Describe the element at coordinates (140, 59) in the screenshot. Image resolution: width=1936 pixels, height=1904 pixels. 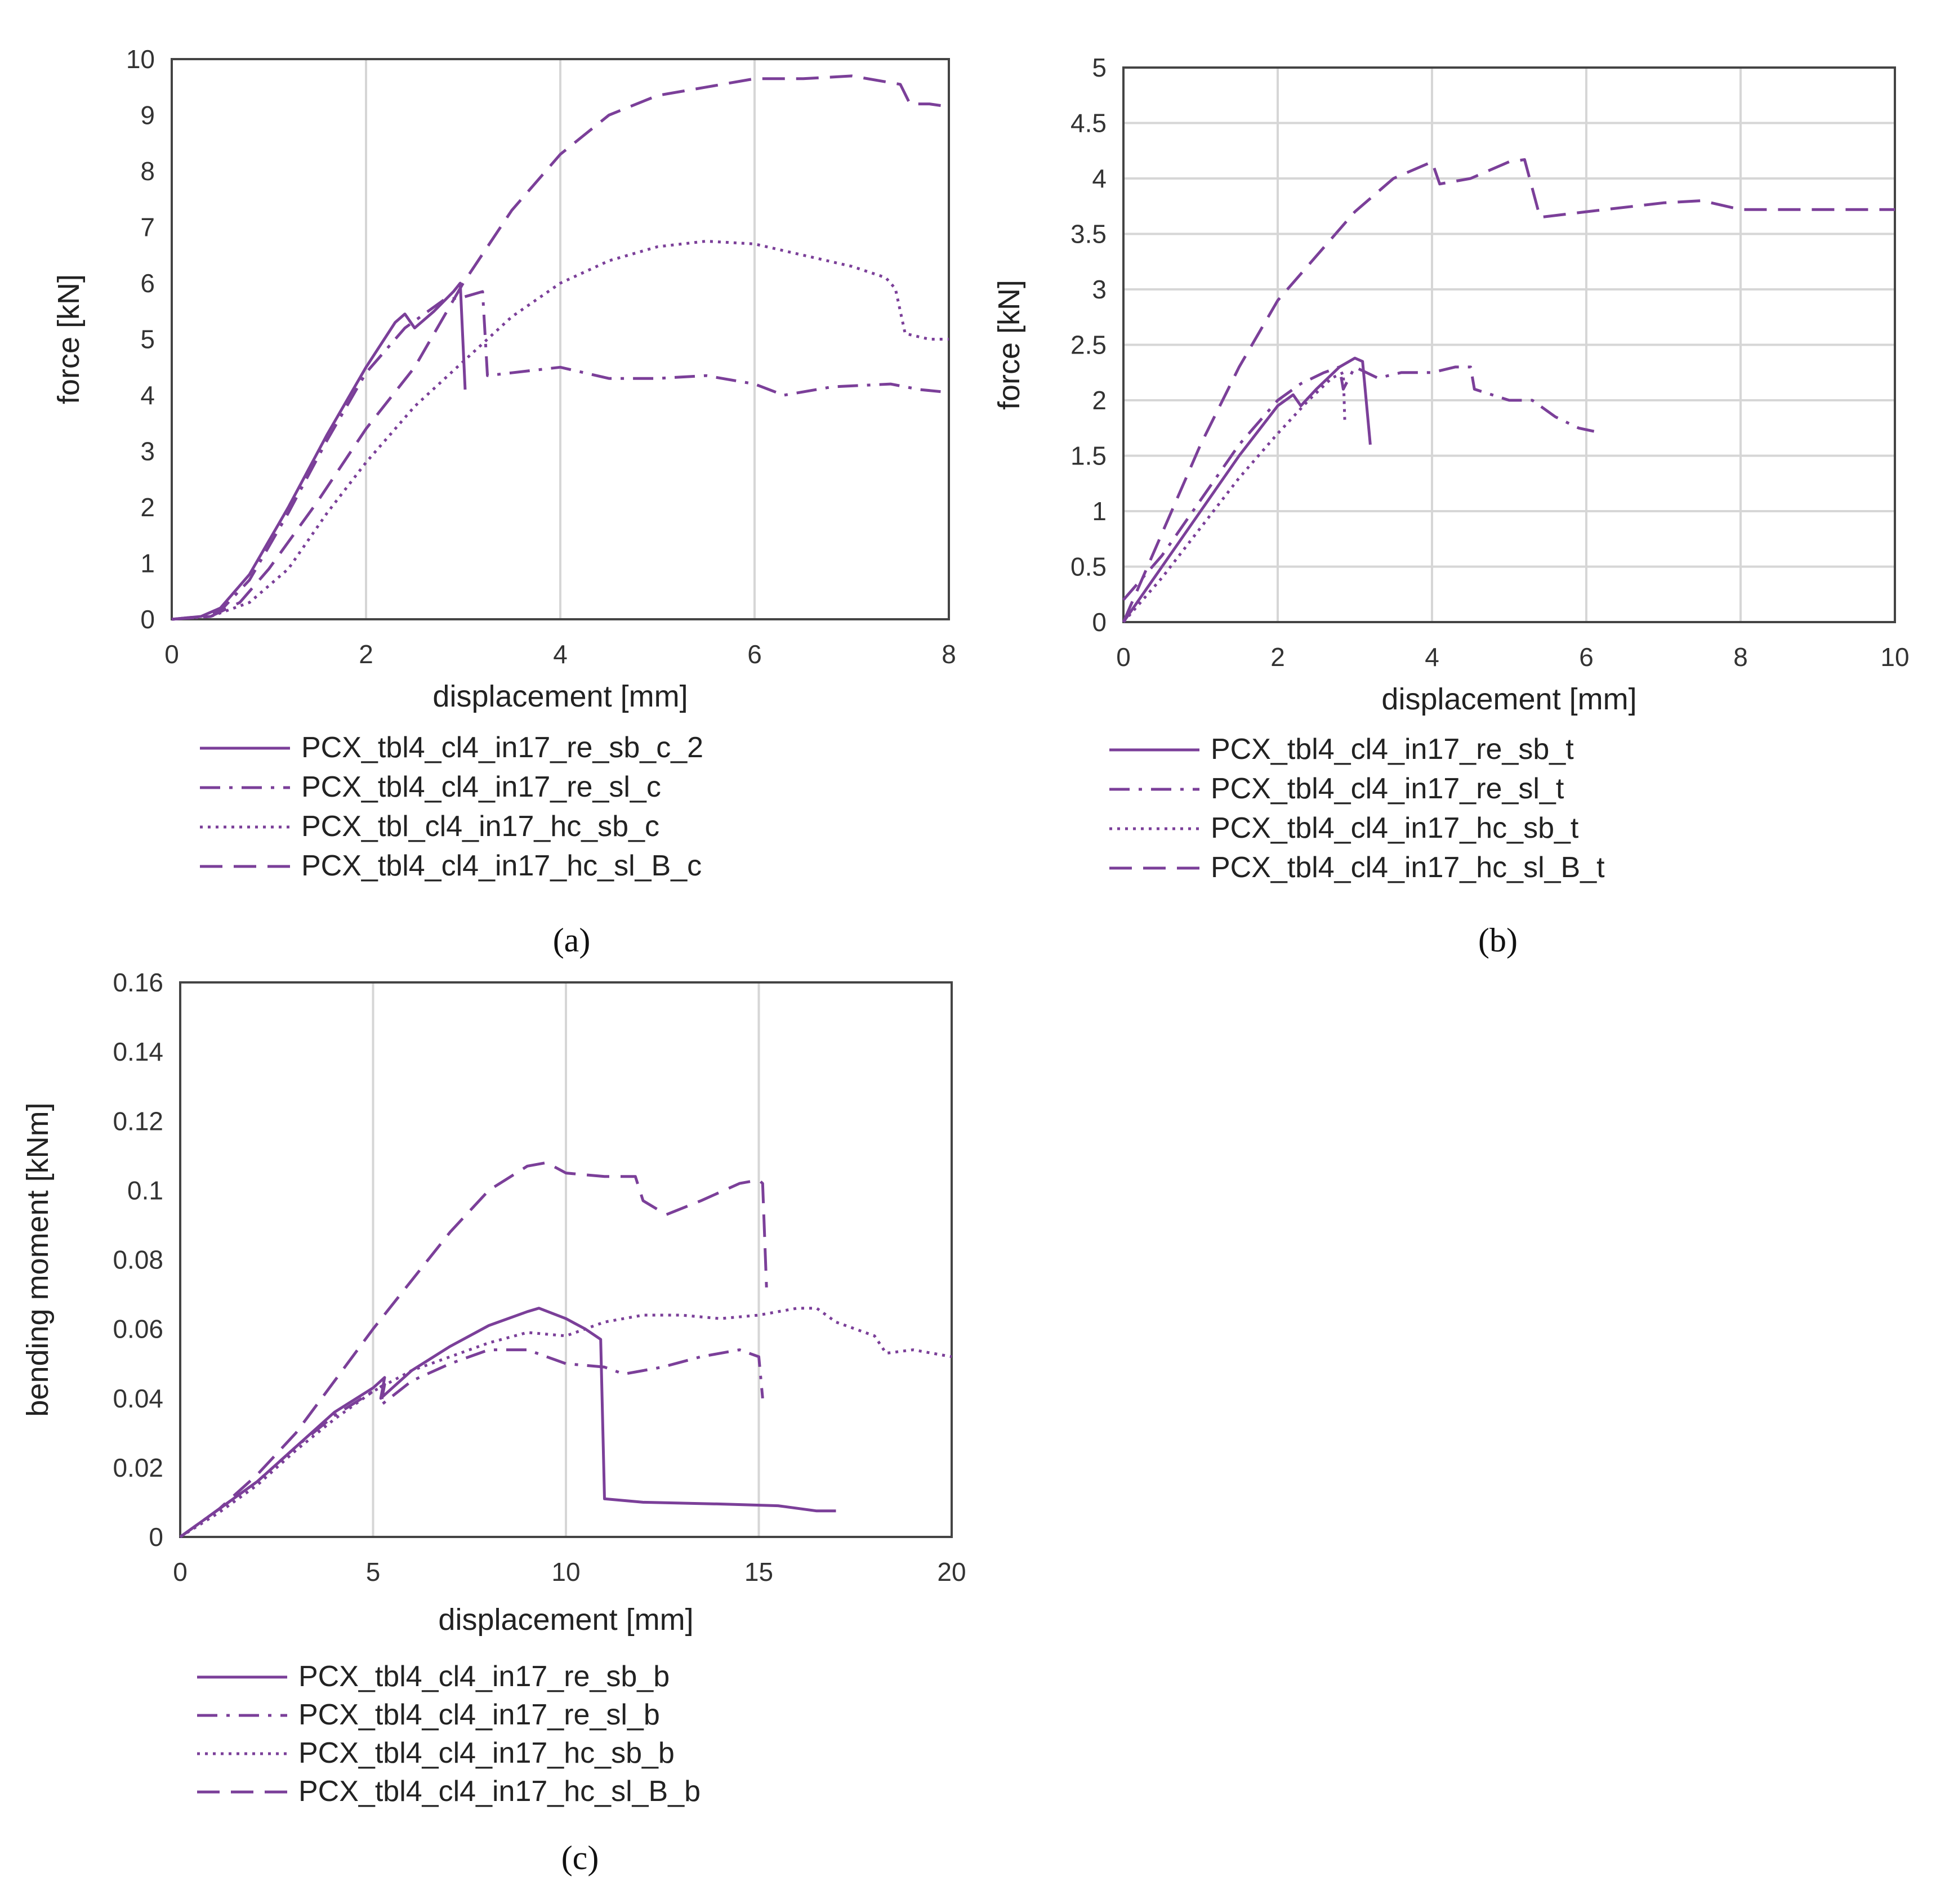
I see `y-tick-label: 10` at that location.